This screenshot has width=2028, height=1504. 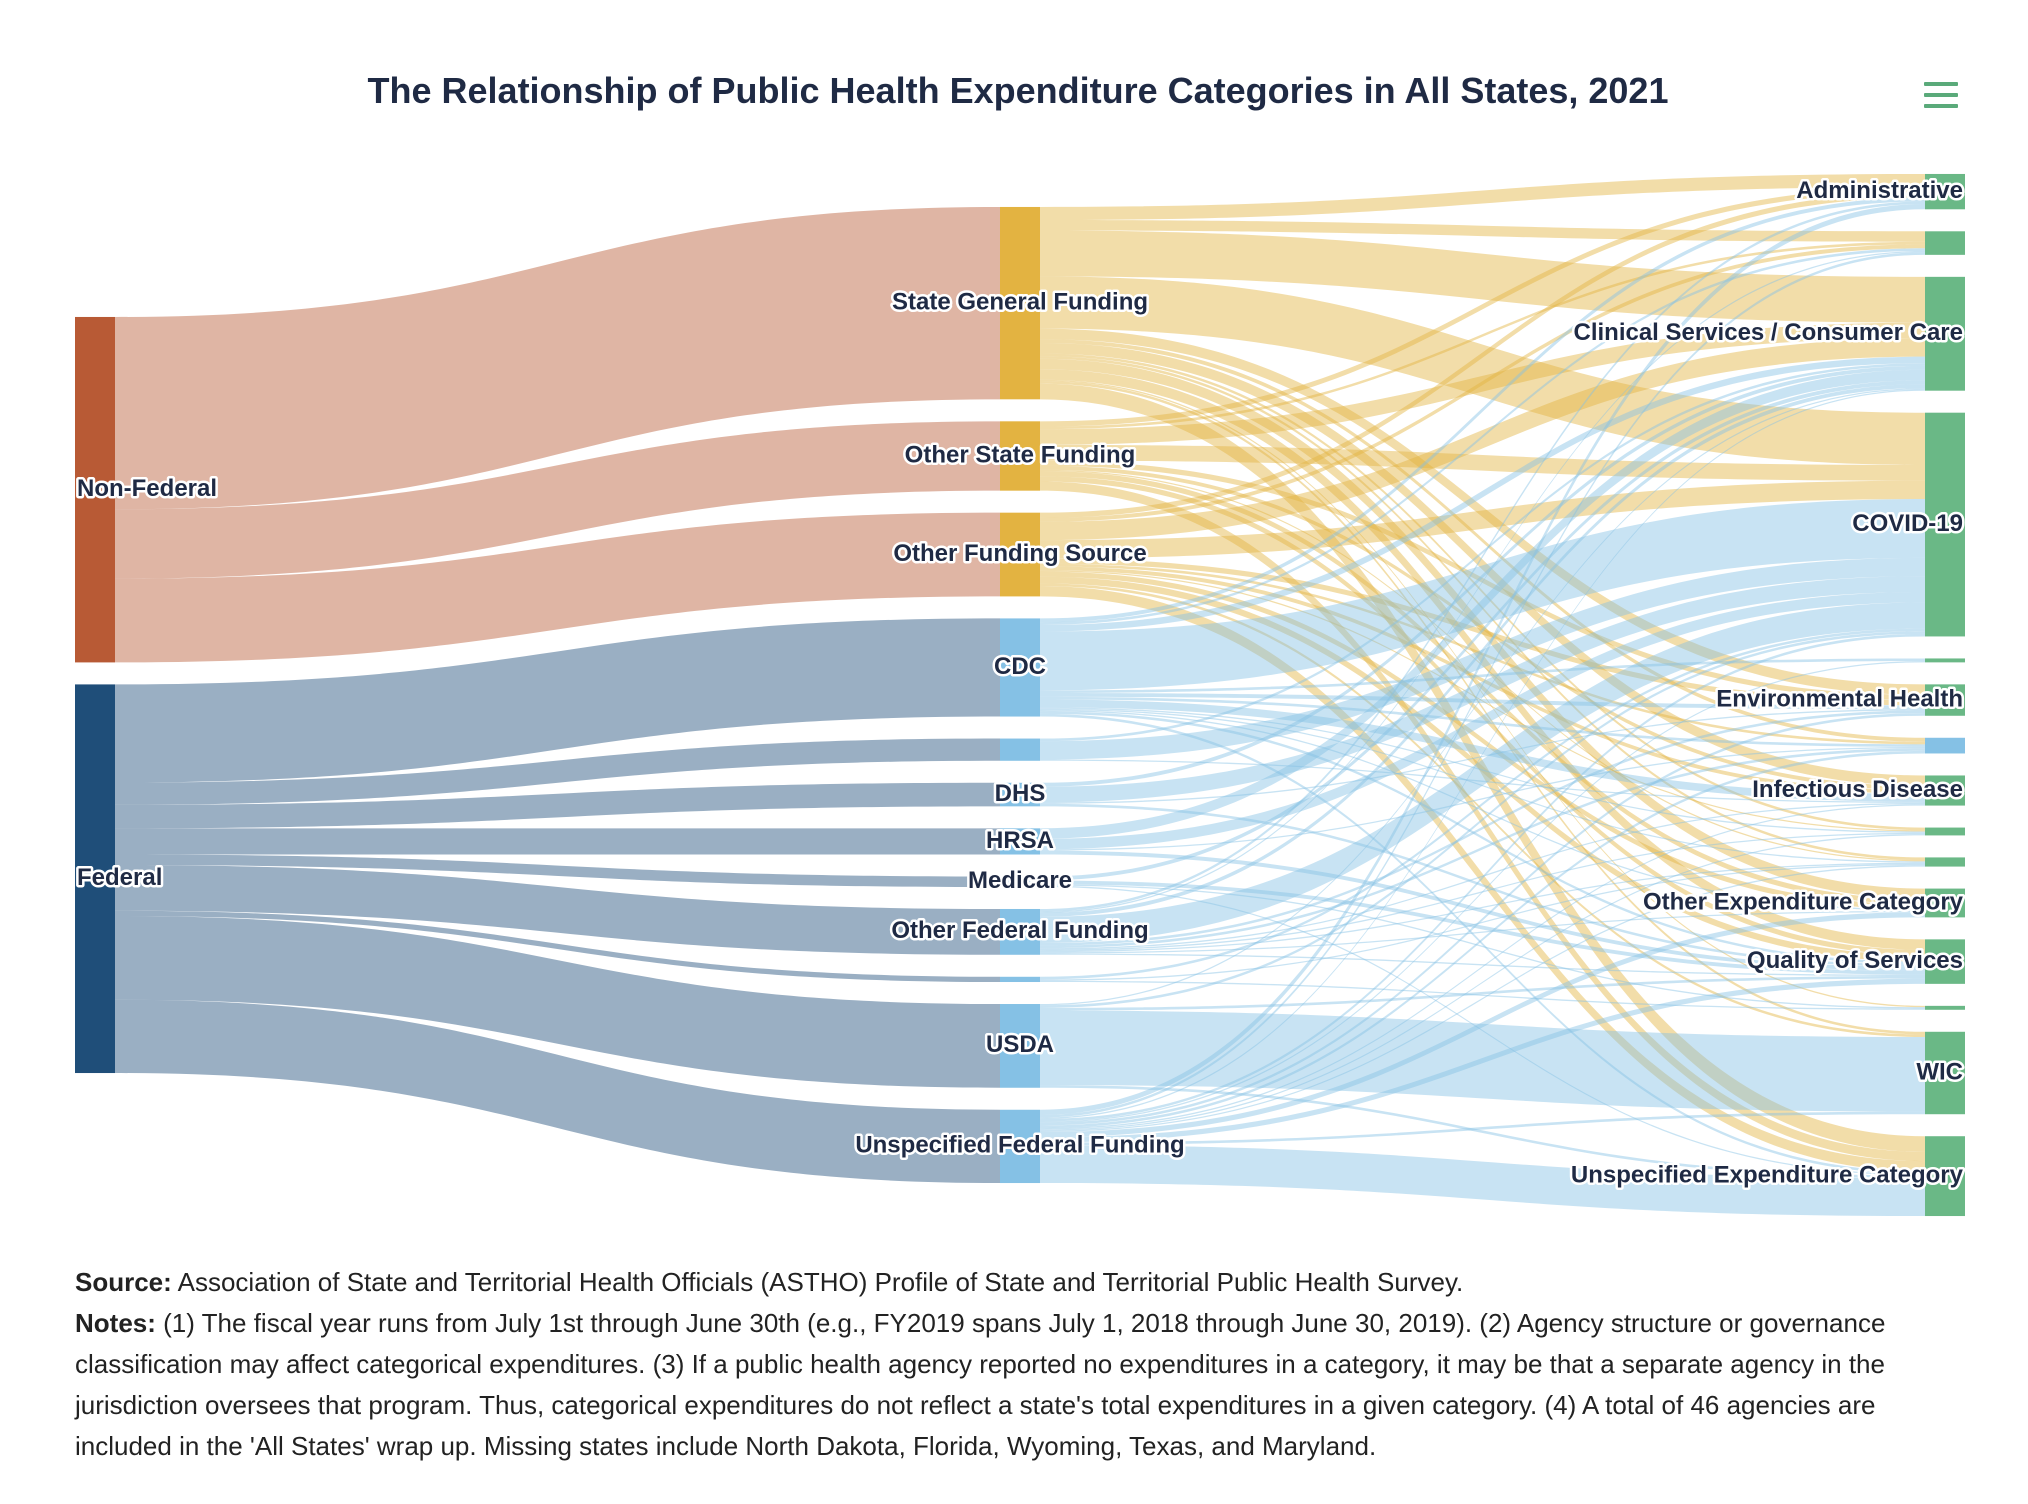 I want to click on node-label: Environmental Health, so click(x=1839, y=698).